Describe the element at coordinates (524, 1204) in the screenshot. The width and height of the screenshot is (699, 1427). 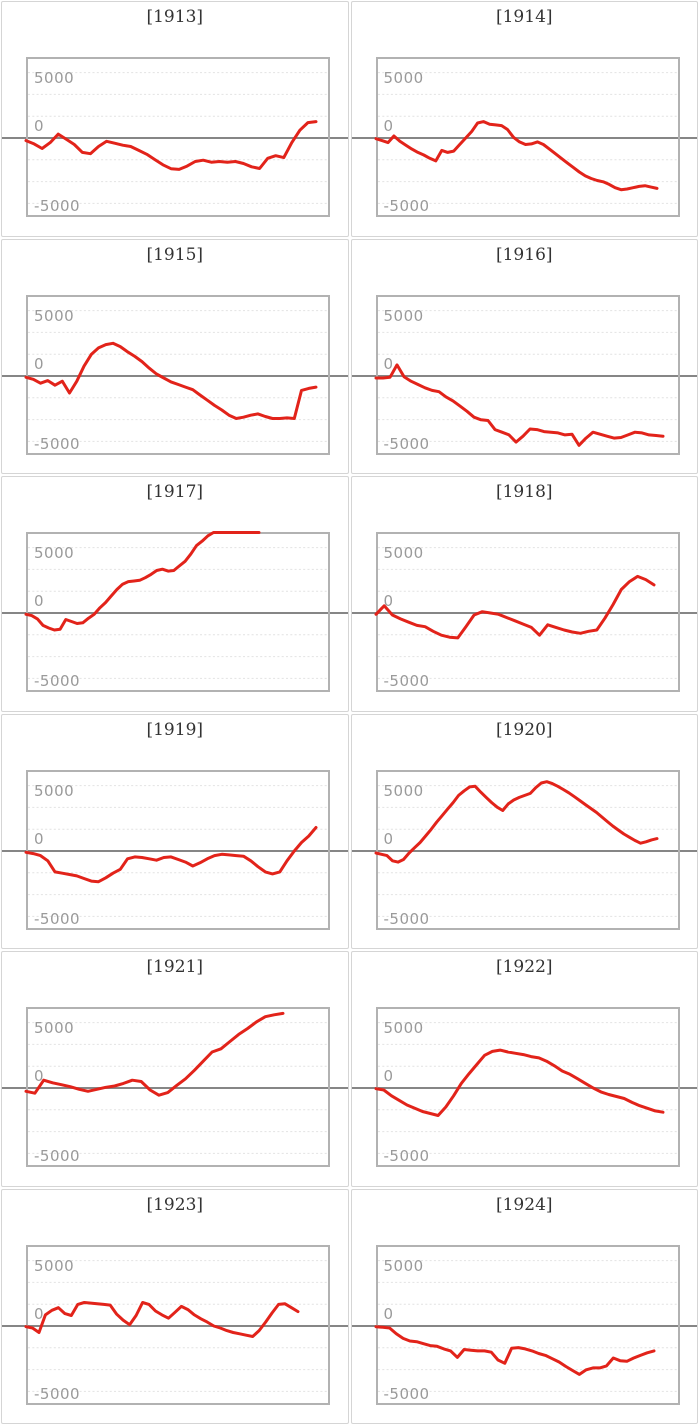
I see `chart-title: [1924]` at that location.